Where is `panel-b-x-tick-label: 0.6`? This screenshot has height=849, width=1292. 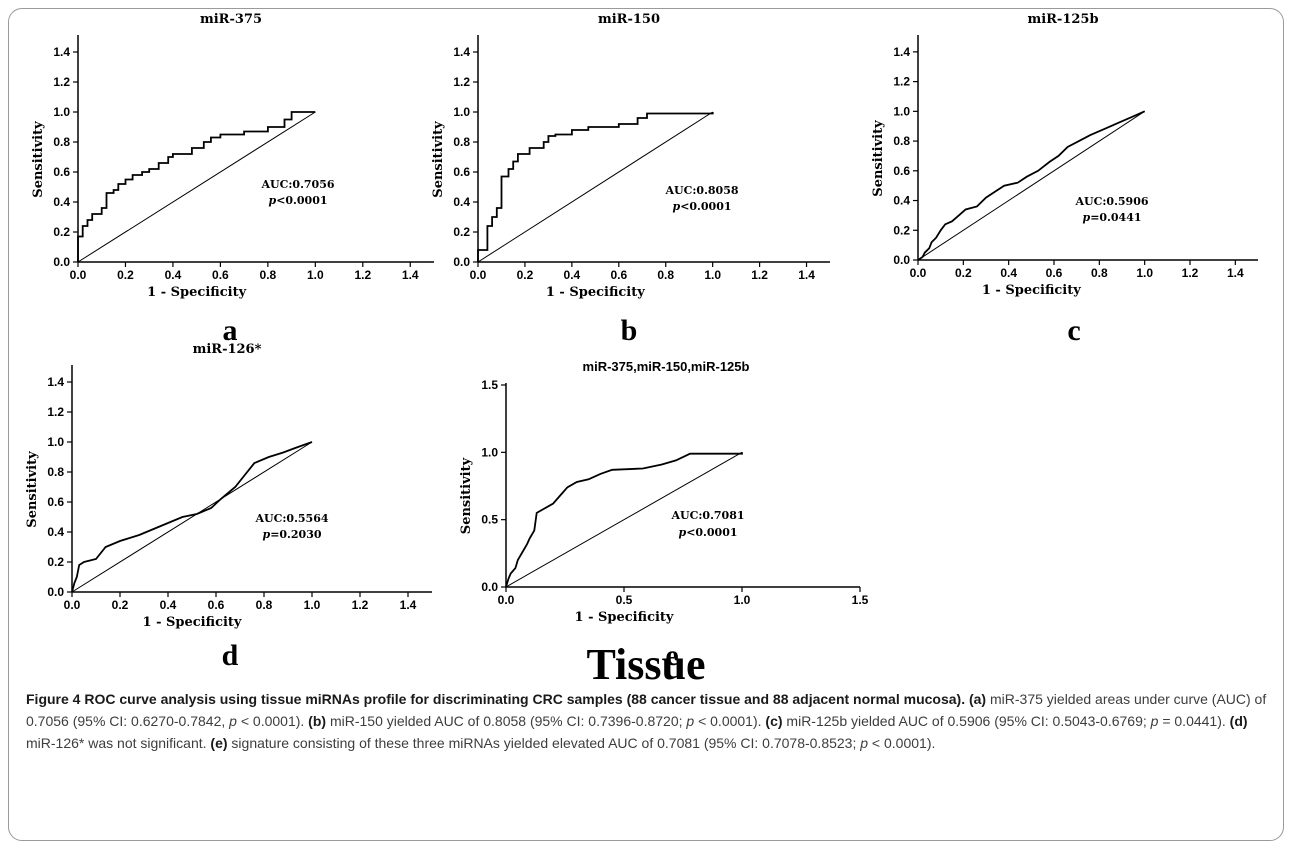 panel-b-x-tick-label: 0.6 is located at coordinates (618, 275).